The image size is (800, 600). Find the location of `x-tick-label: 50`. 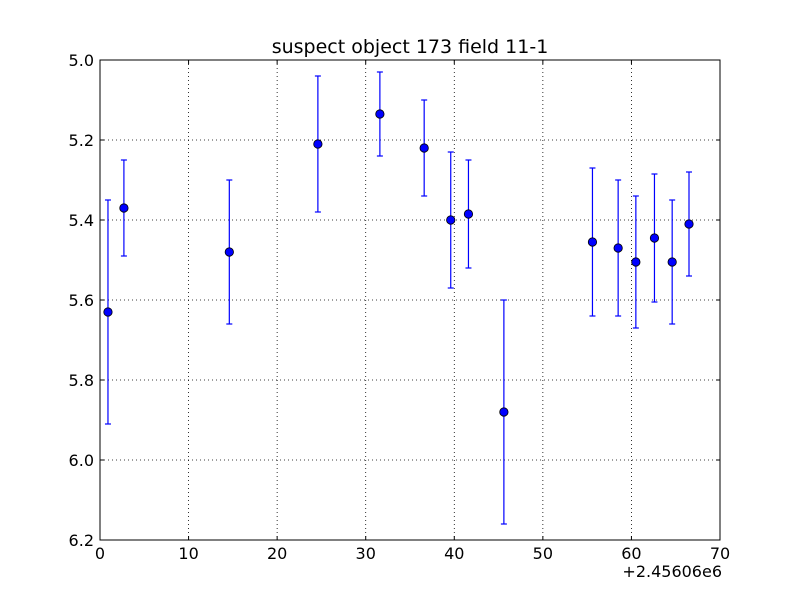

x-tick-label: 50 is located at coordinates (543, 553).